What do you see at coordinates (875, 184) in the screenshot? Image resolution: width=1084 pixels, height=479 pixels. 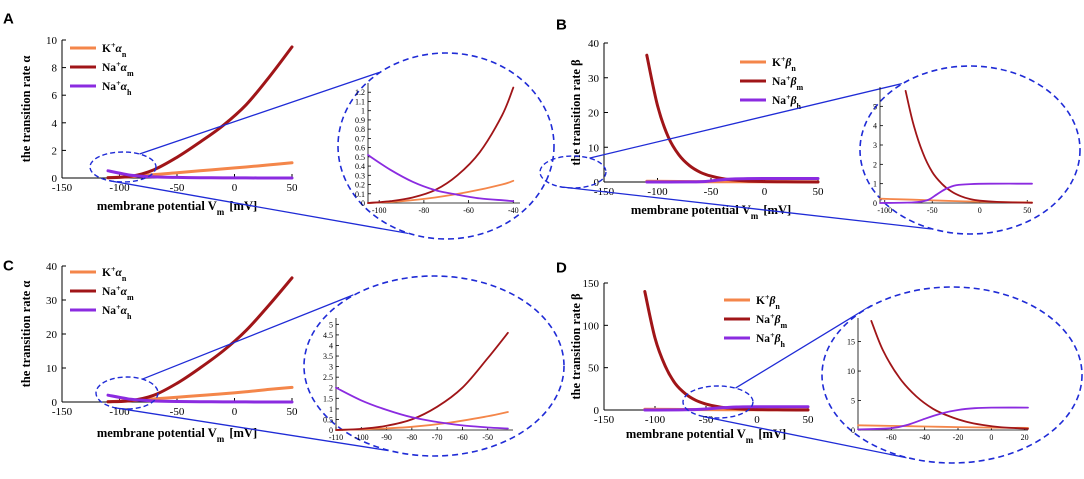 I see `inset-y-tick-label: 1` at bounding box center [875, 184].